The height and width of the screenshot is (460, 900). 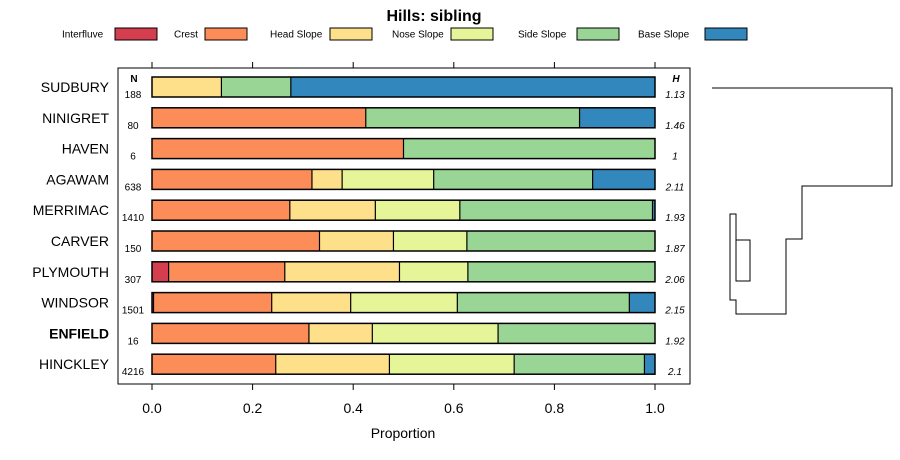 What do you see at coordinates (675, 249) in the screenshot?
I see `h-value: 1.87` at bounding box center [675, 249].